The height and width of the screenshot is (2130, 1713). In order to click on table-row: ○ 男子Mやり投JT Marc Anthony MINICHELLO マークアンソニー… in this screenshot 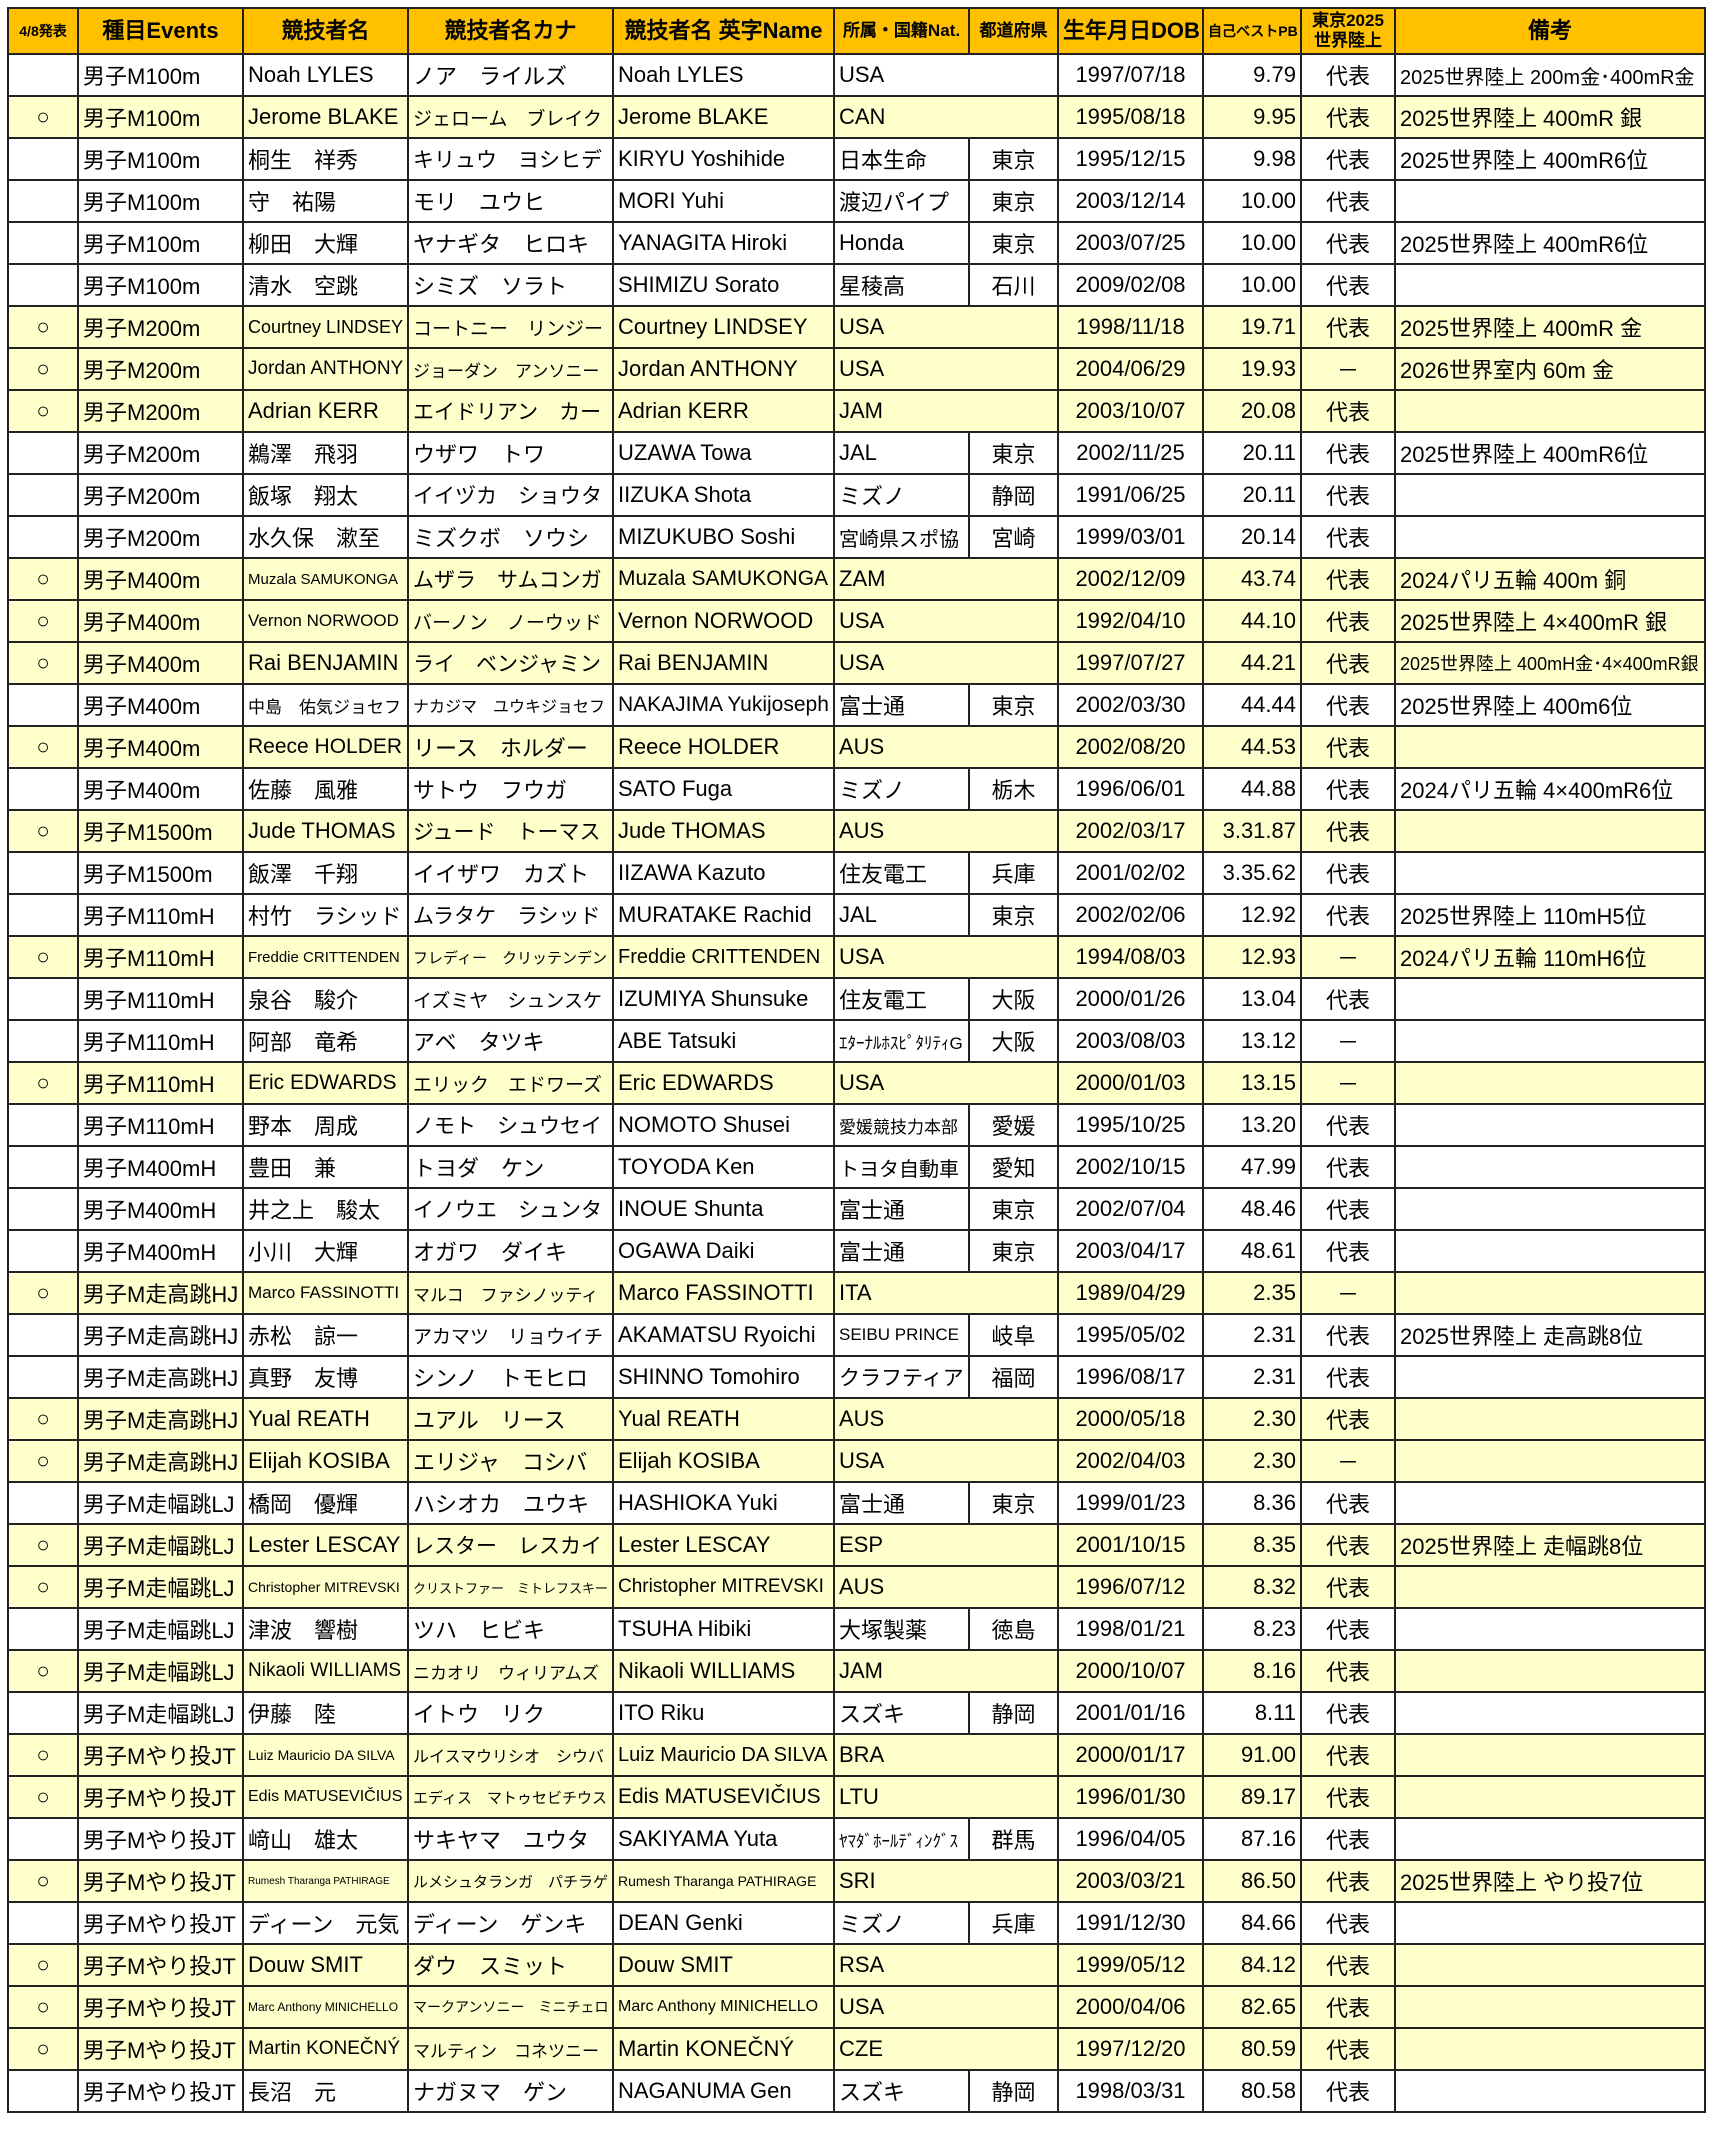, I will do `click(856, 2007)`.